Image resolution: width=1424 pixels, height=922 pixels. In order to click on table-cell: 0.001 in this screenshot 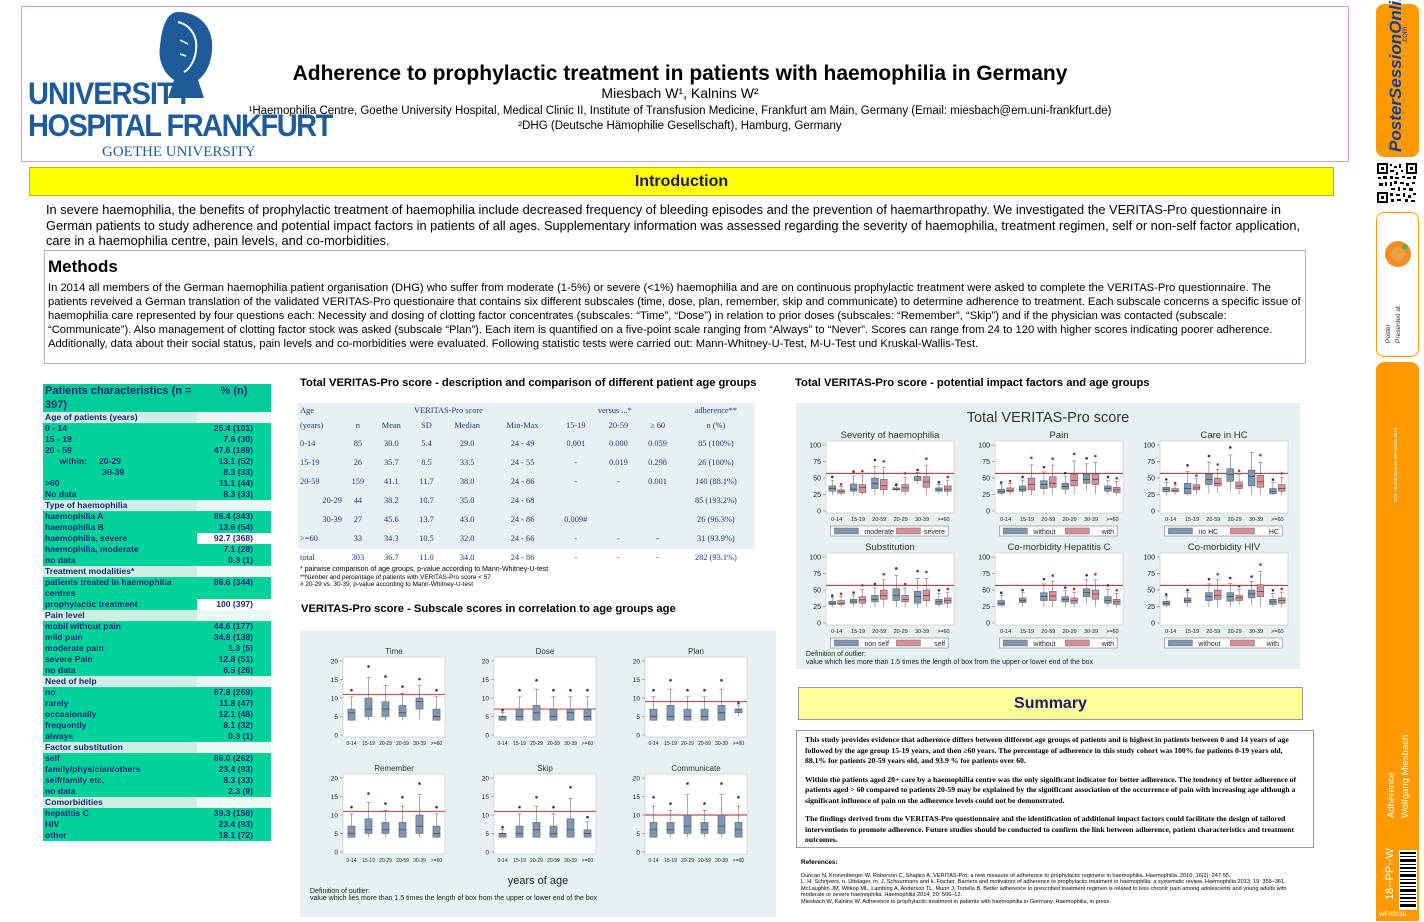, I will do `click(657, 481)`.